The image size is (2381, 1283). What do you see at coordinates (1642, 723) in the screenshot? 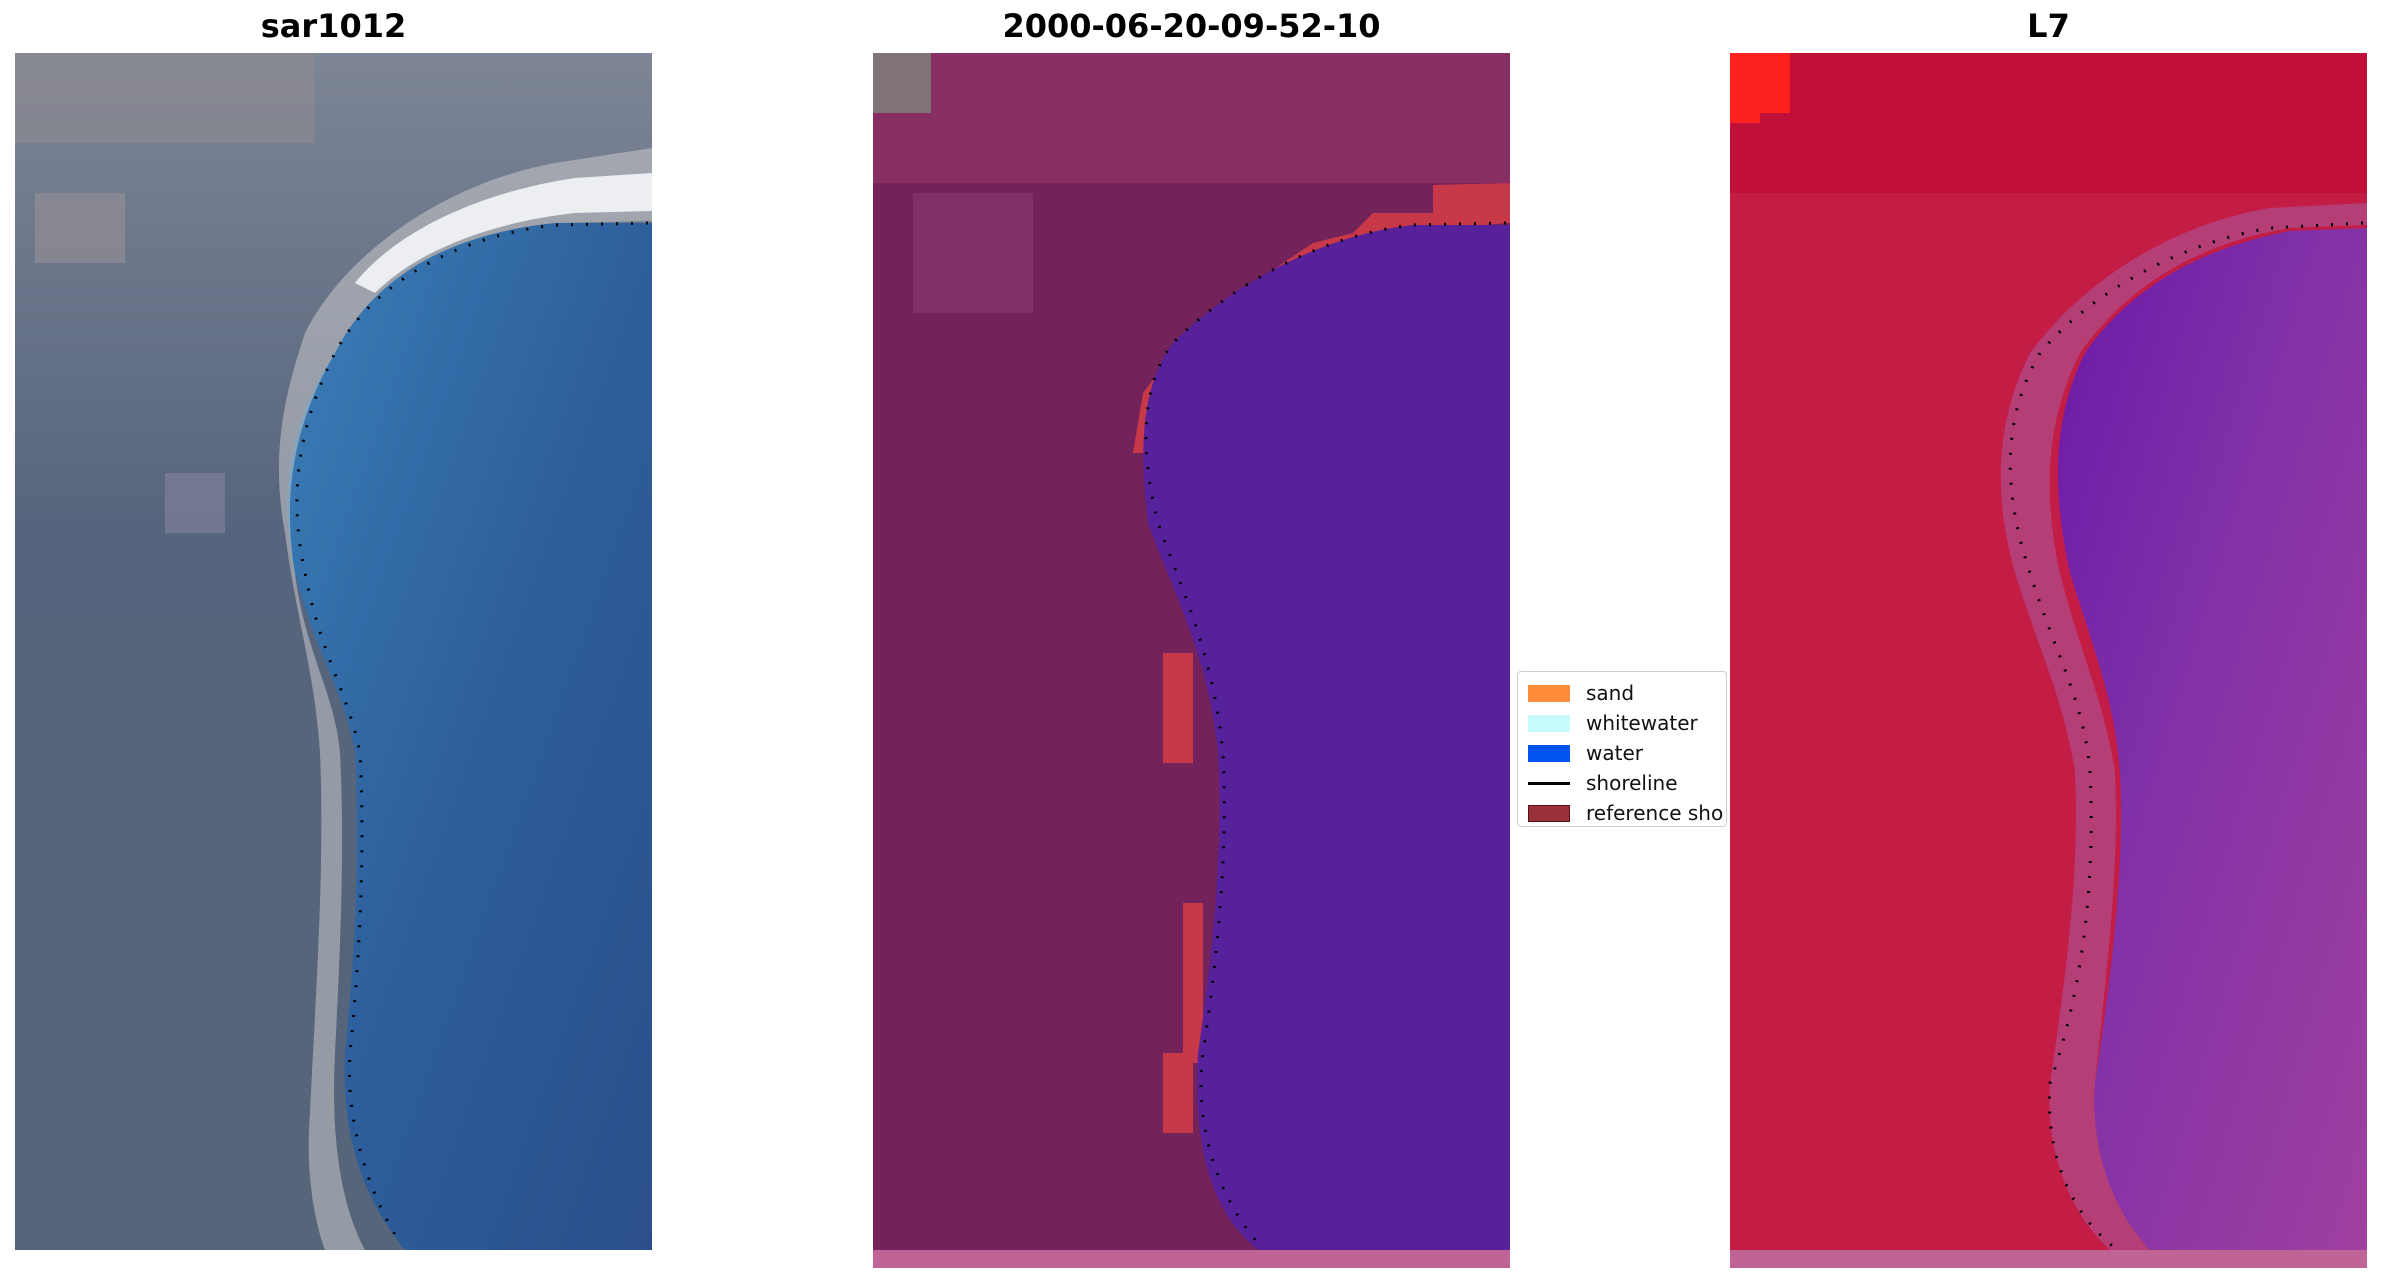
I see `legend-label: whitewater` at bounding box center [1642, 723].